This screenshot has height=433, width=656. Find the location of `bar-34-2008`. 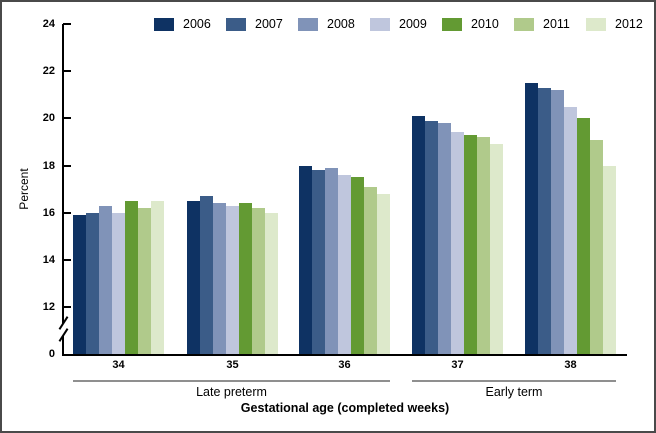

bar-34-2008 is located at coordinates (105, 279).